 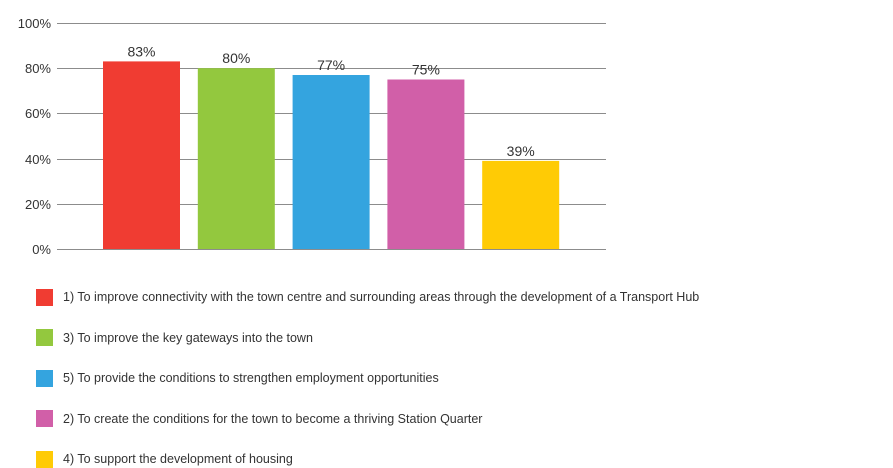 I want to click on y-tick-label: 20%, so click(x=38, y=204).